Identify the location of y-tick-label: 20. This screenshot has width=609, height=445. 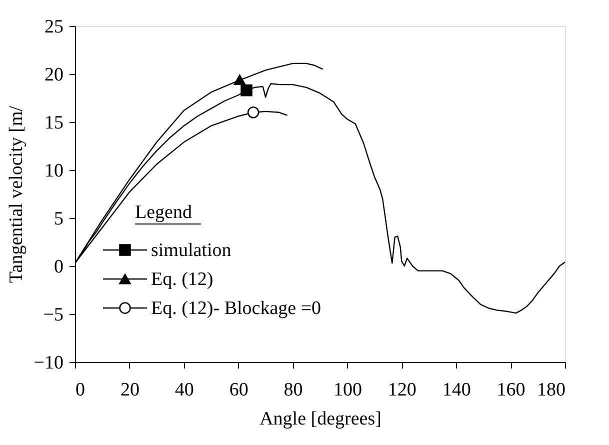
(54, 75).